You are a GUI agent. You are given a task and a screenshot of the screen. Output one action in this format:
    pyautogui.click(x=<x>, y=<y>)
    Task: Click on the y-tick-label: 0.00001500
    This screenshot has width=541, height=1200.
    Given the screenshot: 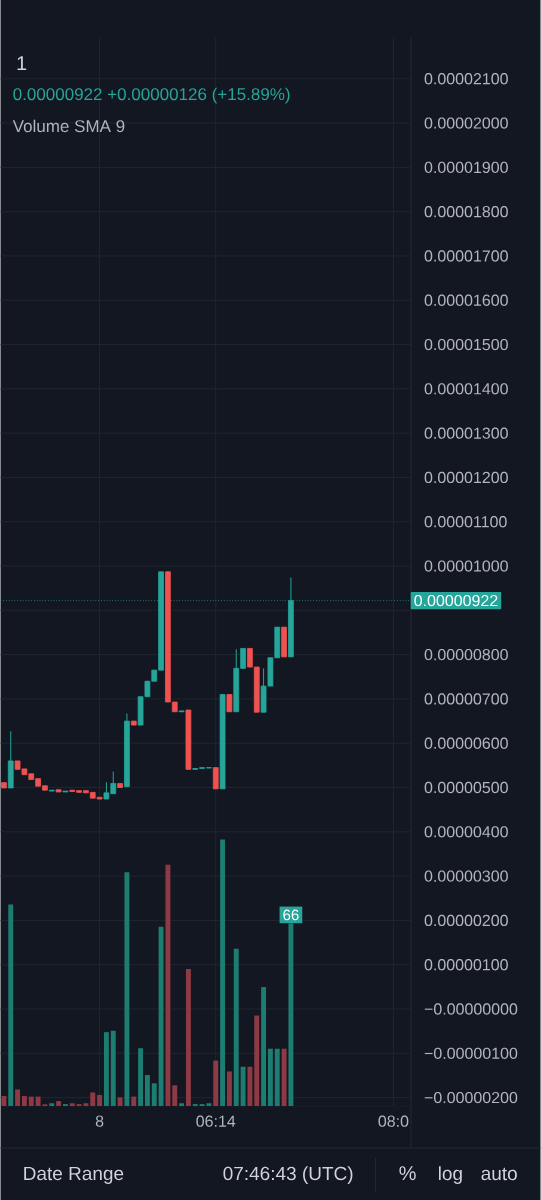 What is the action you would take?
    pyautogui.click(x=466, y=344)
    